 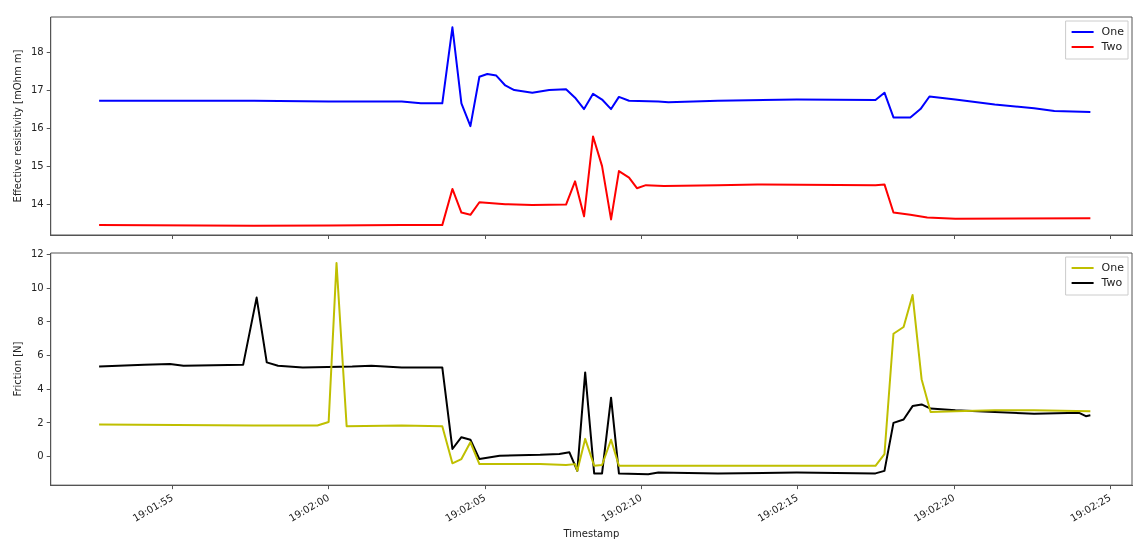 What do you see at coordinates (40, 456) in the screenshot?
I see `y-tick-label: 0` at bounding box center [40, 456].